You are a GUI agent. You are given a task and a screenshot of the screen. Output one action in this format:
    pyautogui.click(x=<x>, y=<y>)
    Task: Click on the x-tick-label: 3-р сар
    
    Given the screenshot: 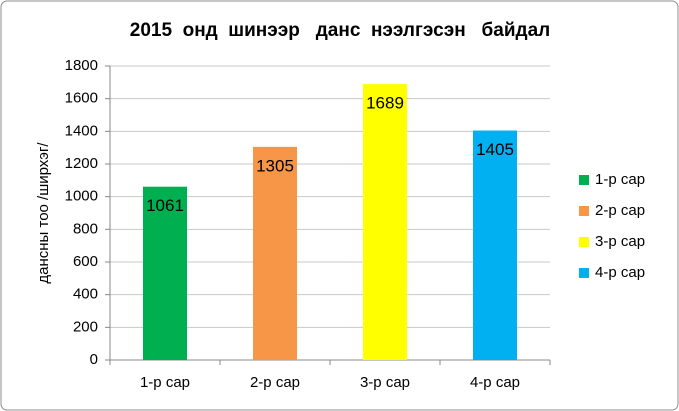 What is the action you would take?
    pyautogui.click(x=385, y=382)
    